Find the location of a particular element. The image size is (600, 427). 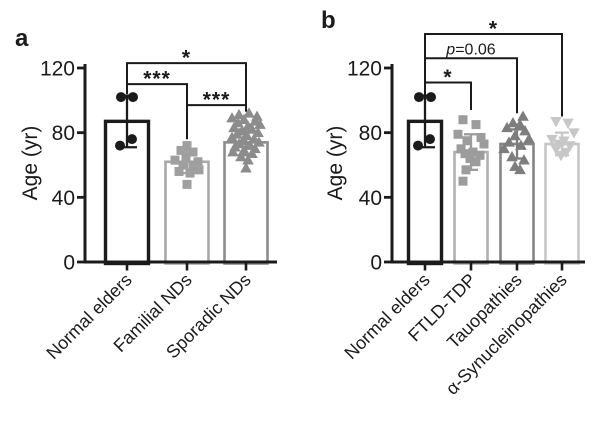

points--synucleinopathies is located at coordinates (563, 139).